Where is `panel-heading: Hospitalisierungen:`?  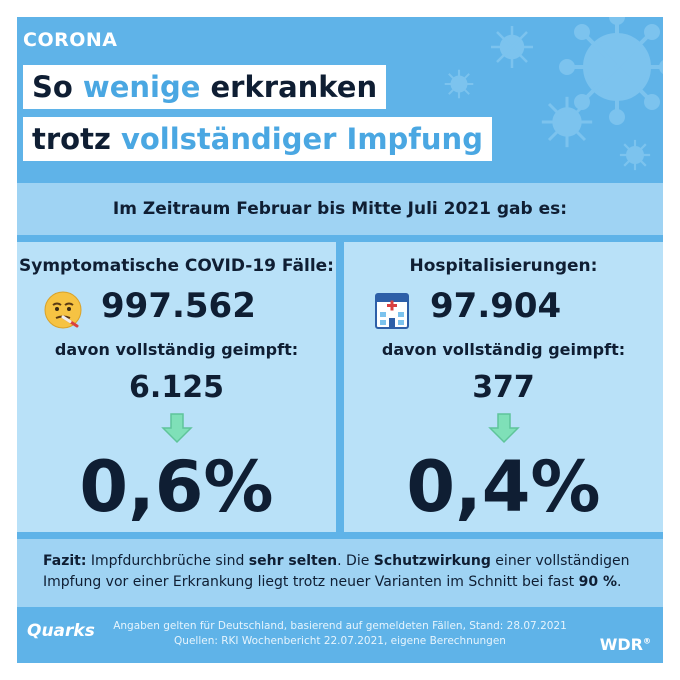
panel-heading: Hospitalisierungen: is located at coordinates (503, 266).